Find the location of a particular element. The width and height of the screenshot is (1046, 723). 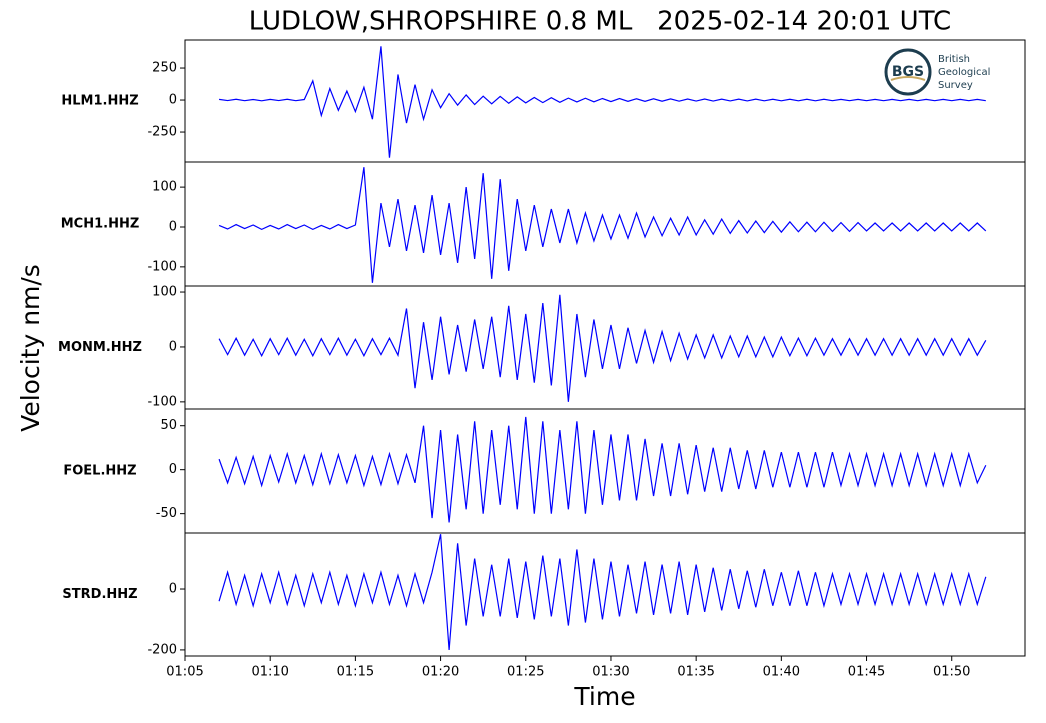

x-tick-label: 01:15 is located at coordinates (355, 672).